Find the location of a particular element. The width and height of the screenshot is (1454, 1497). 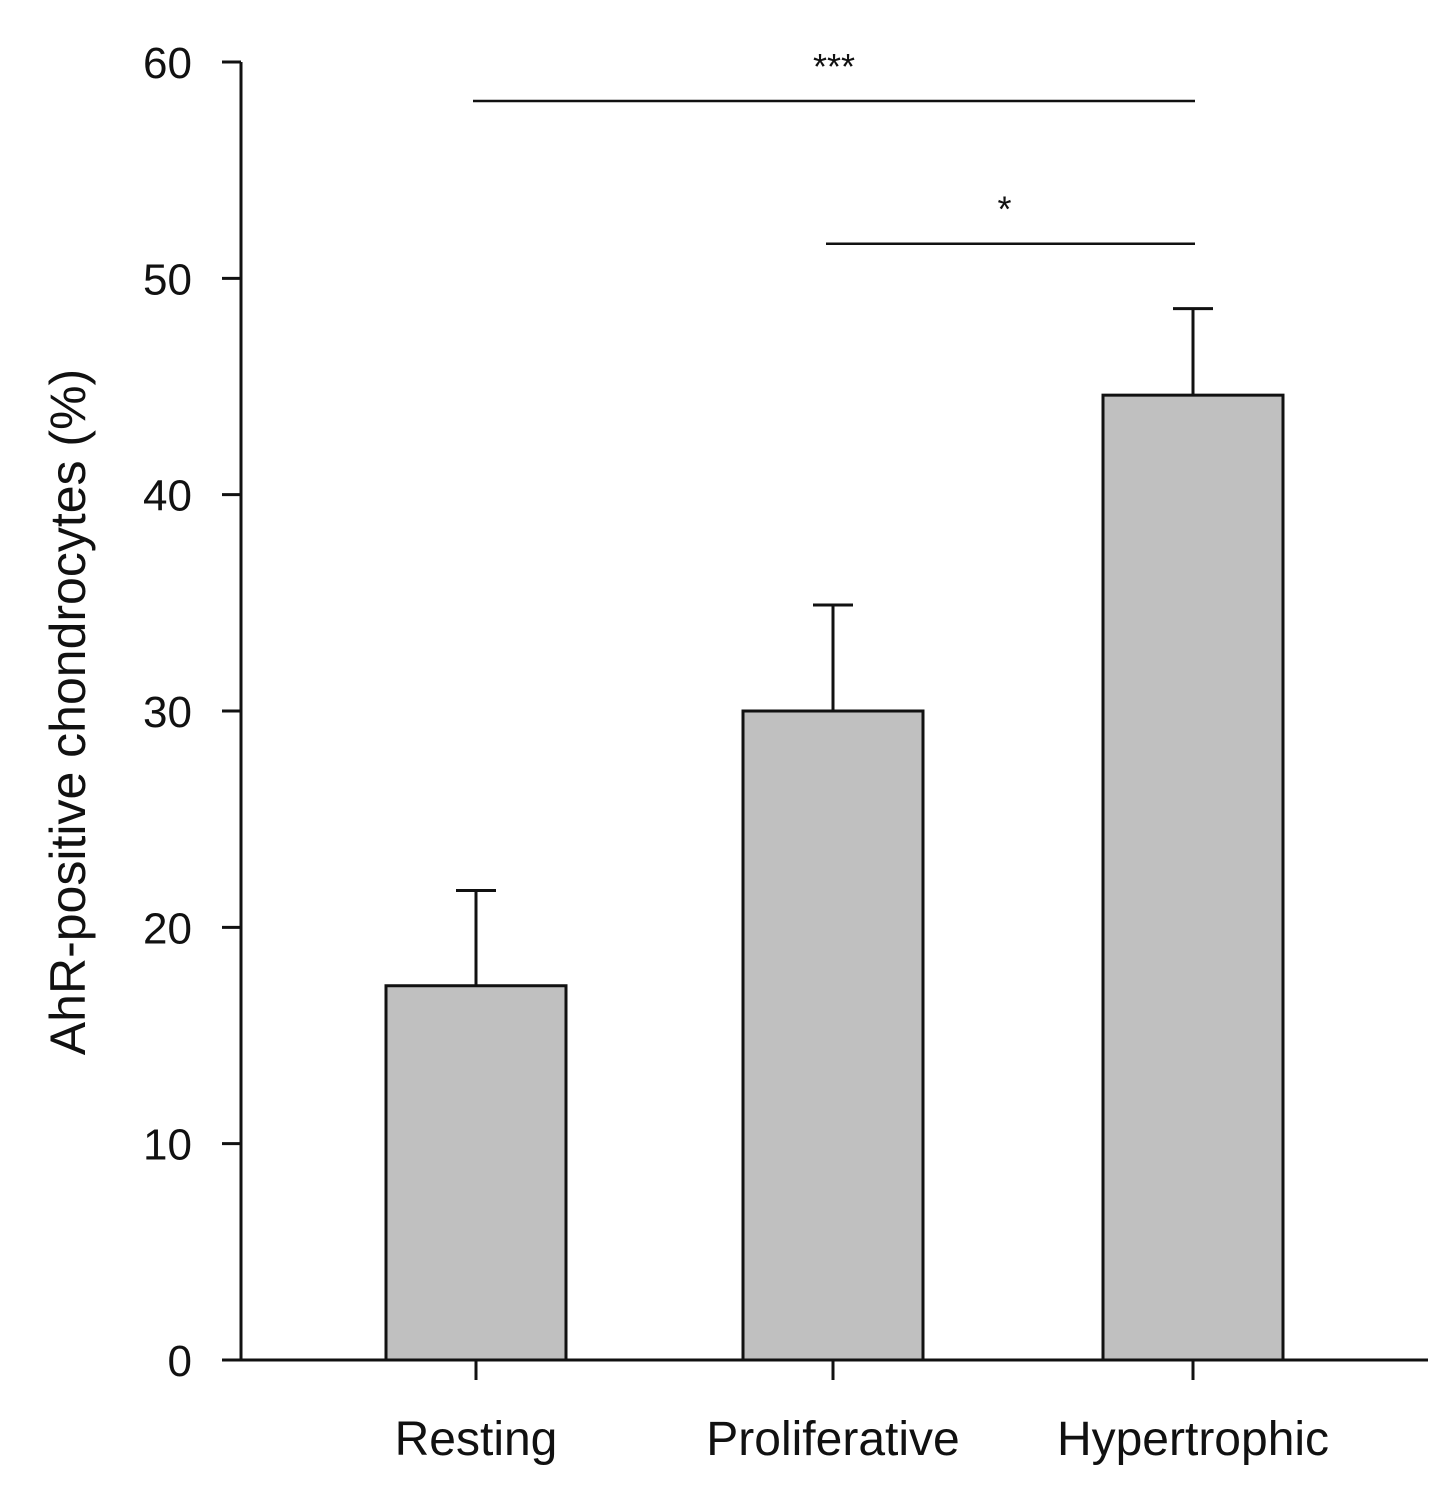

y-tick-label: 20 is located at coordinates (167, 928).